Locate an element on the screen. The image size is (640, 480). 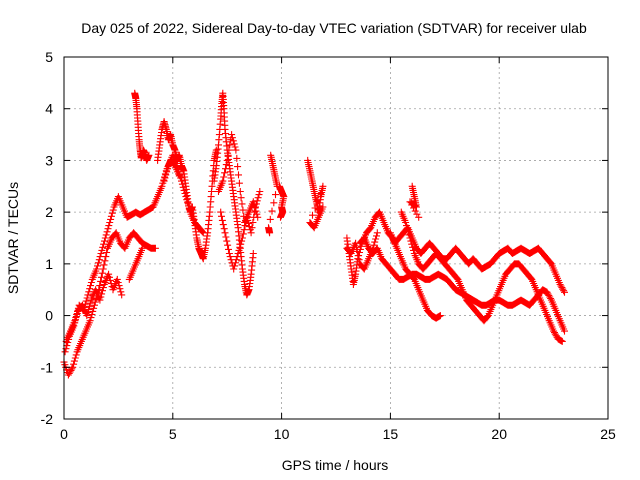
series-m is located at coordinates (315, 194).